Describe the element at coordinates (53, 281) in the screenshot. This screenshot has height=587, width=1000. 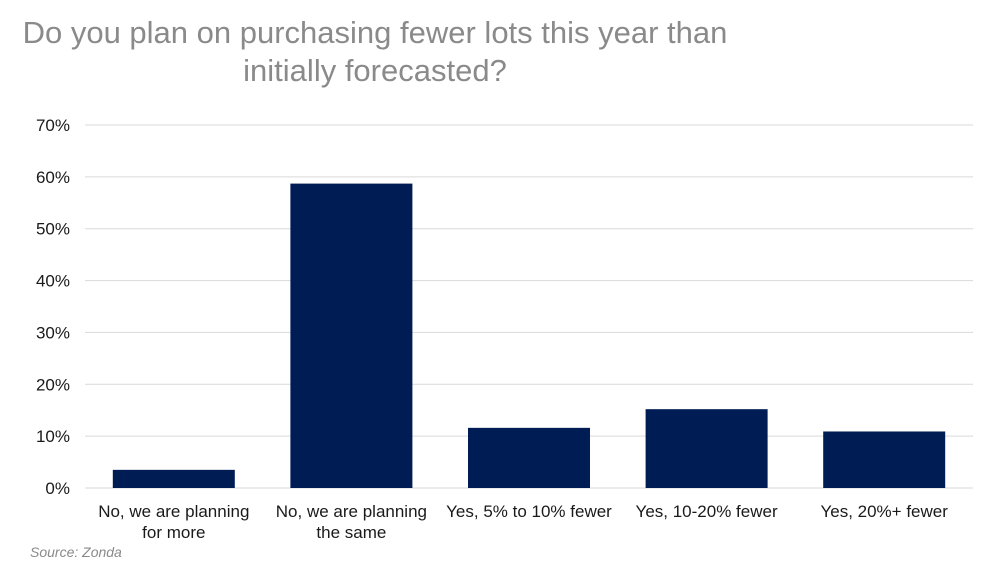
I see `y-tick-label: 40%` at that location.